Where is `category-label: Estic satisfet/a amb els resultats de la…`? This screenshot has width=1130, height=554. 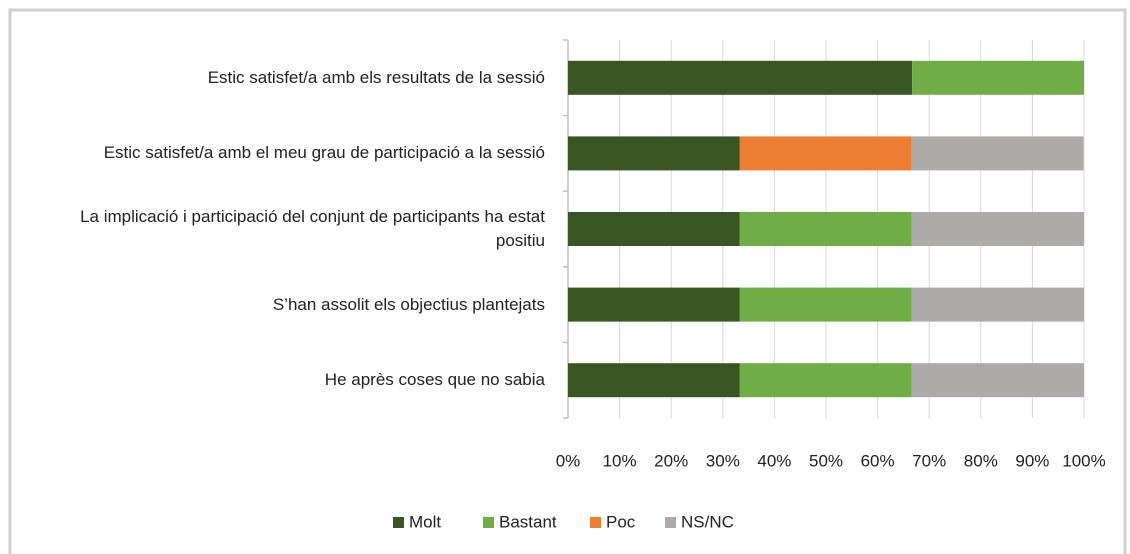 category-label: Estic satisfet/a amb els resultats de la… is located at coordinates (376, 77).